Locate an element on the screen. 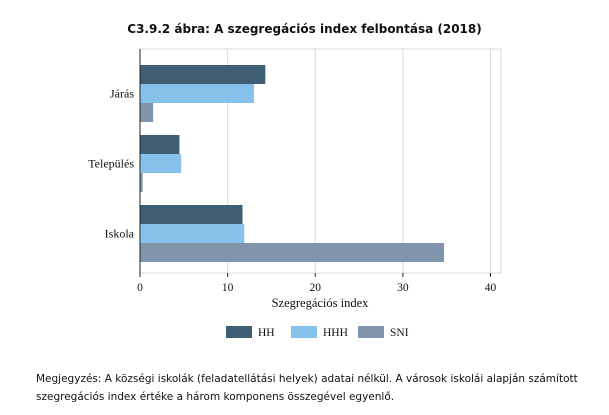 This screenshot has height=415, width=609. category-label: Járás is located at coordinates (122, 94).